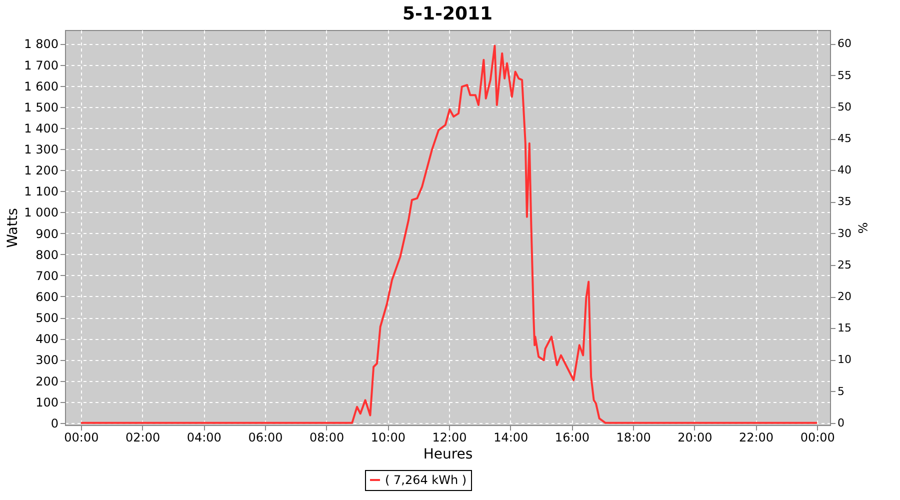 The width and height of the screenshot is (900, 500). What do you see at coordinates (845, 170) in the screenshot?
I see `y2-tick-label: 40` at bounding box center [845, 170].